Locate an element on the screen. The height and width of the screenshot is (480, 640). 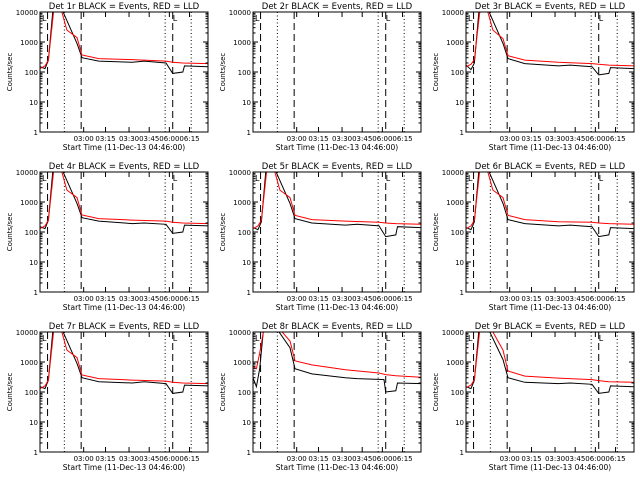
panel-title: Det 6r BLACK = Events, RED = LLD is located at coordinates (550, 167).